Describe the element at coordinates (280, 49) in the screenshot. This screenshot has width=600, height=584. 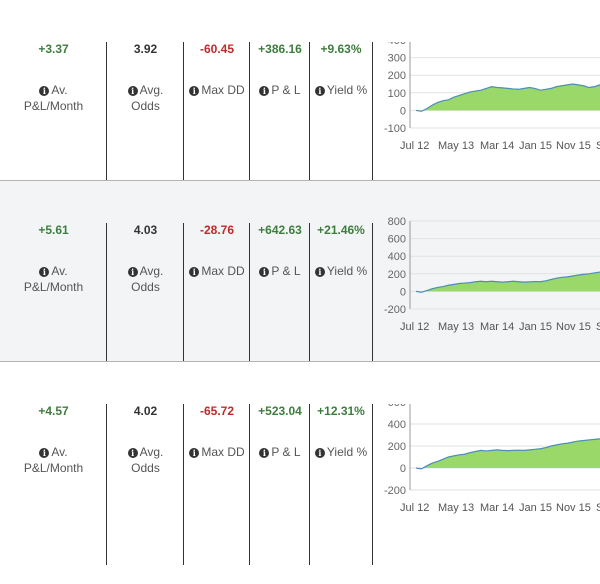
I see `pl-value: +386.16` at that location.